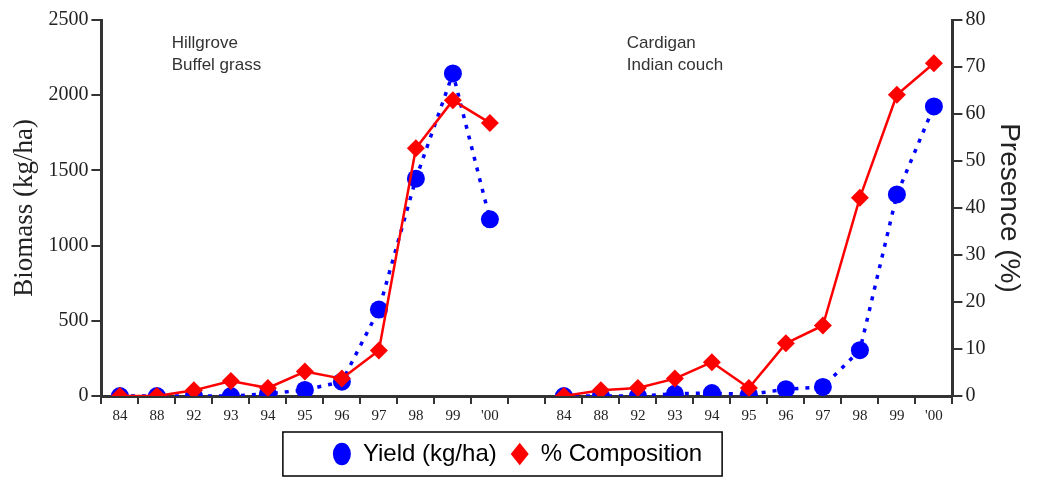  Describe the element at coordinates (83, 394) in the screenshot. I see `y-tick-label: 0` at that location.